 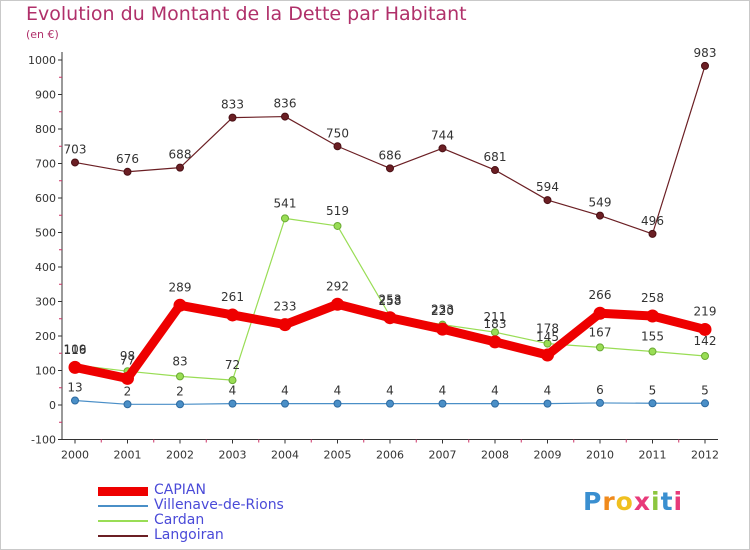 I want to click on x-tick-label: 2003, so click(x=233, y=455).